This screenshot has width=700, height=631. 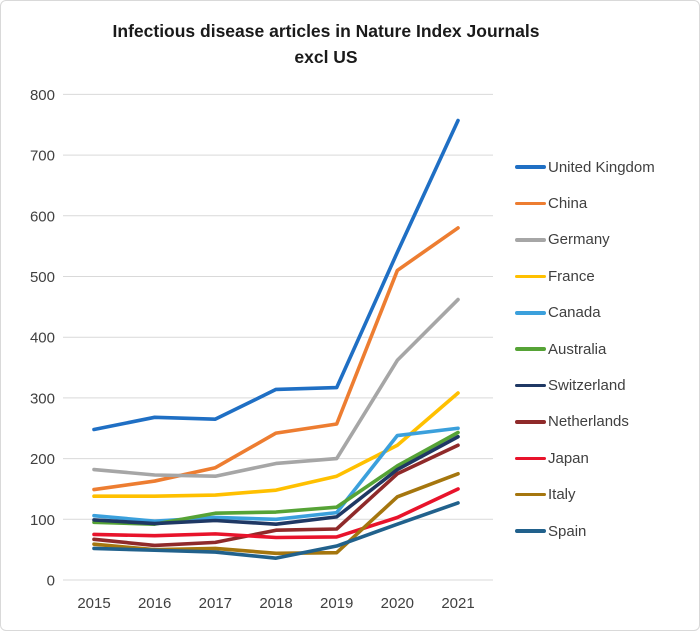 I want to click on legend-item-australia: Australia, so click(x=606, y=349).